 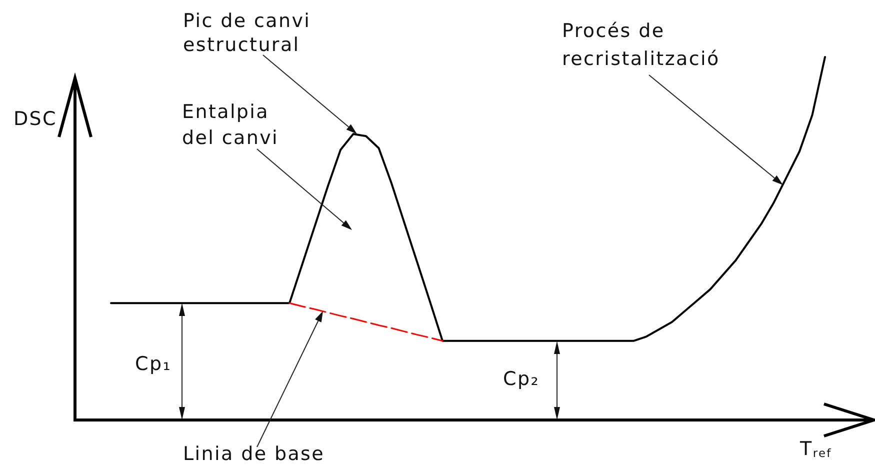 What do you see at coordinates (521, 379) in the screenshot?
I see `annotation: Cp₂` at bounding box center [521, 379].